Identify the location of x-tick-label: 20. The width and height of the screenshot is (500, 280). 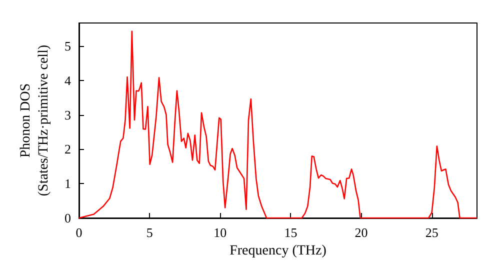
(361, 232).